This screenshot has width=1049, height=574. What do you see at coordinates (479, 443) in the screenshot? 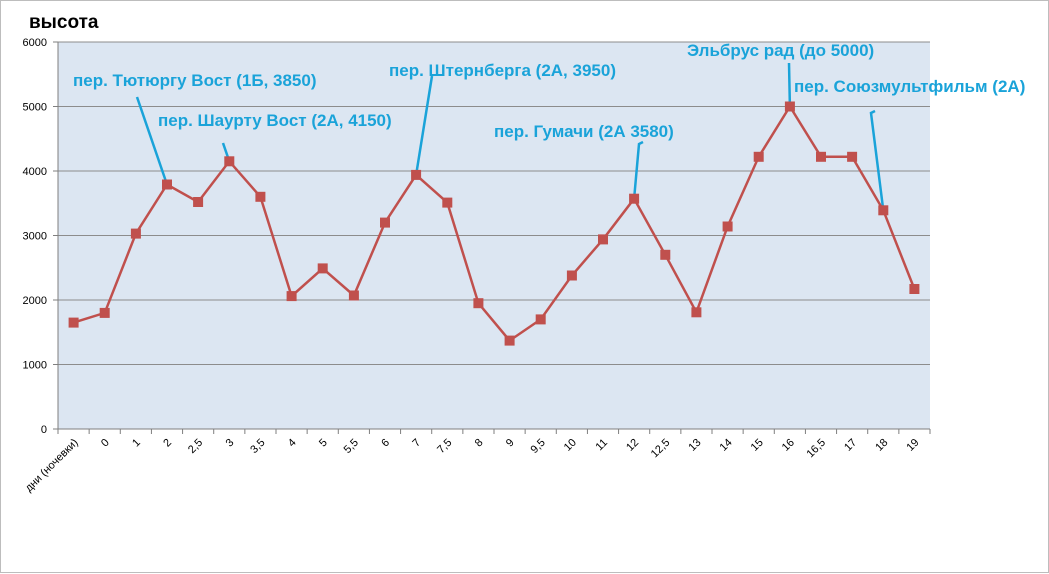
I see `x-tick-label: 8` at bounding box center [479, 443].